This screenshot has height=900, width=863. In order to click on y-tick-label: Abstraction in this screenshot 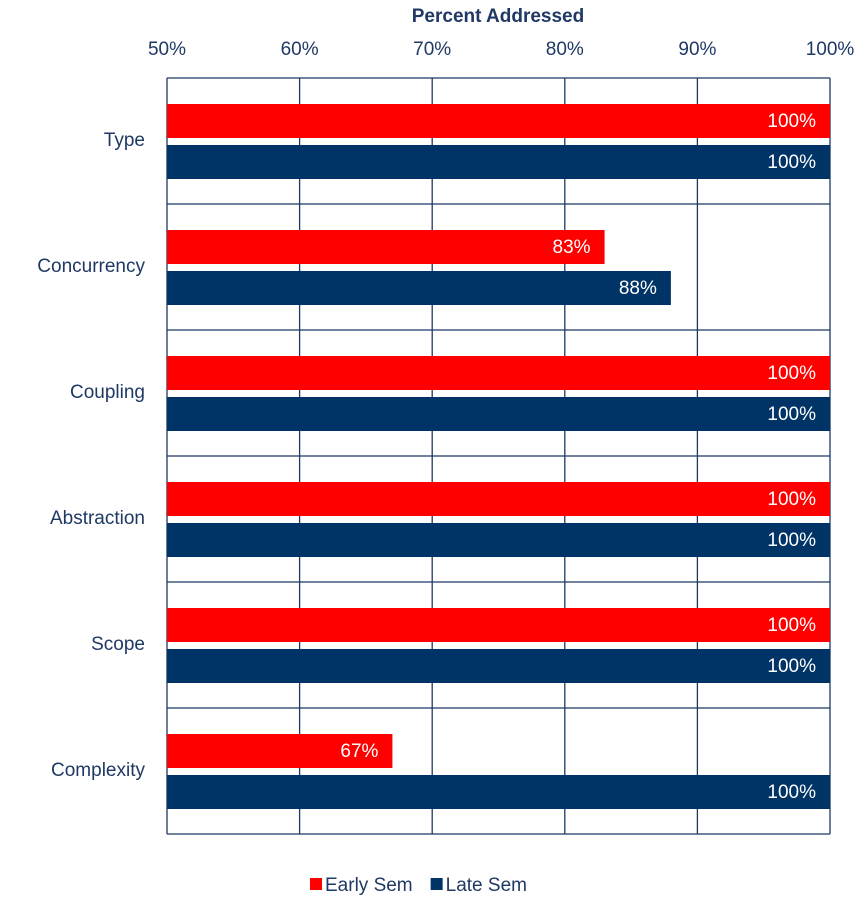, I will do `click(97, 518)`.